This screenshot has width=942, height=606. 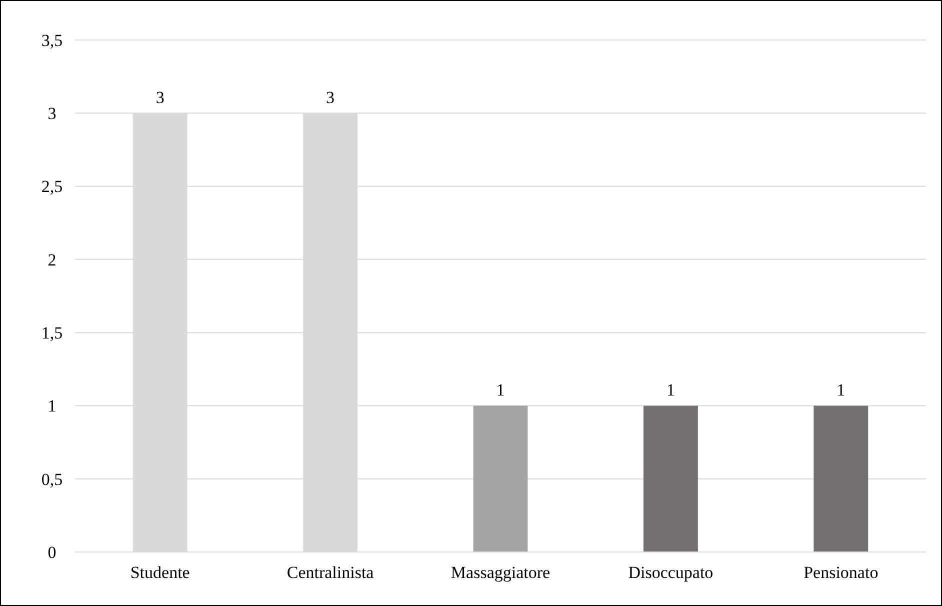 What do you see at coordinates (52, 406) in the screenshot?
I see `y-tick-label: 1` at bounding box center [52, 406].